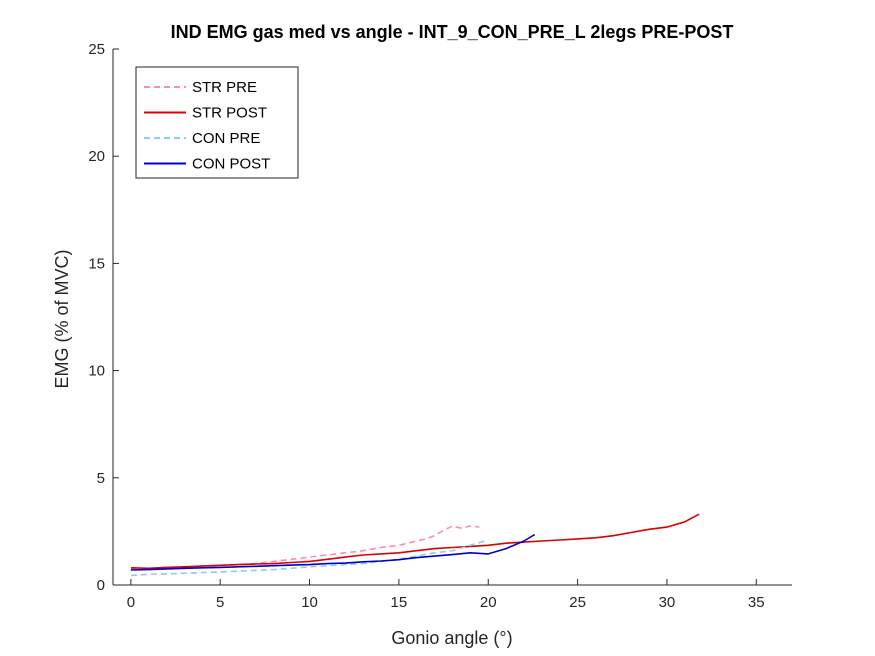 Image resolution: width=875 pixels, height=656 pixels. I want to click on legend-label: CON POST, so click(231, 164).